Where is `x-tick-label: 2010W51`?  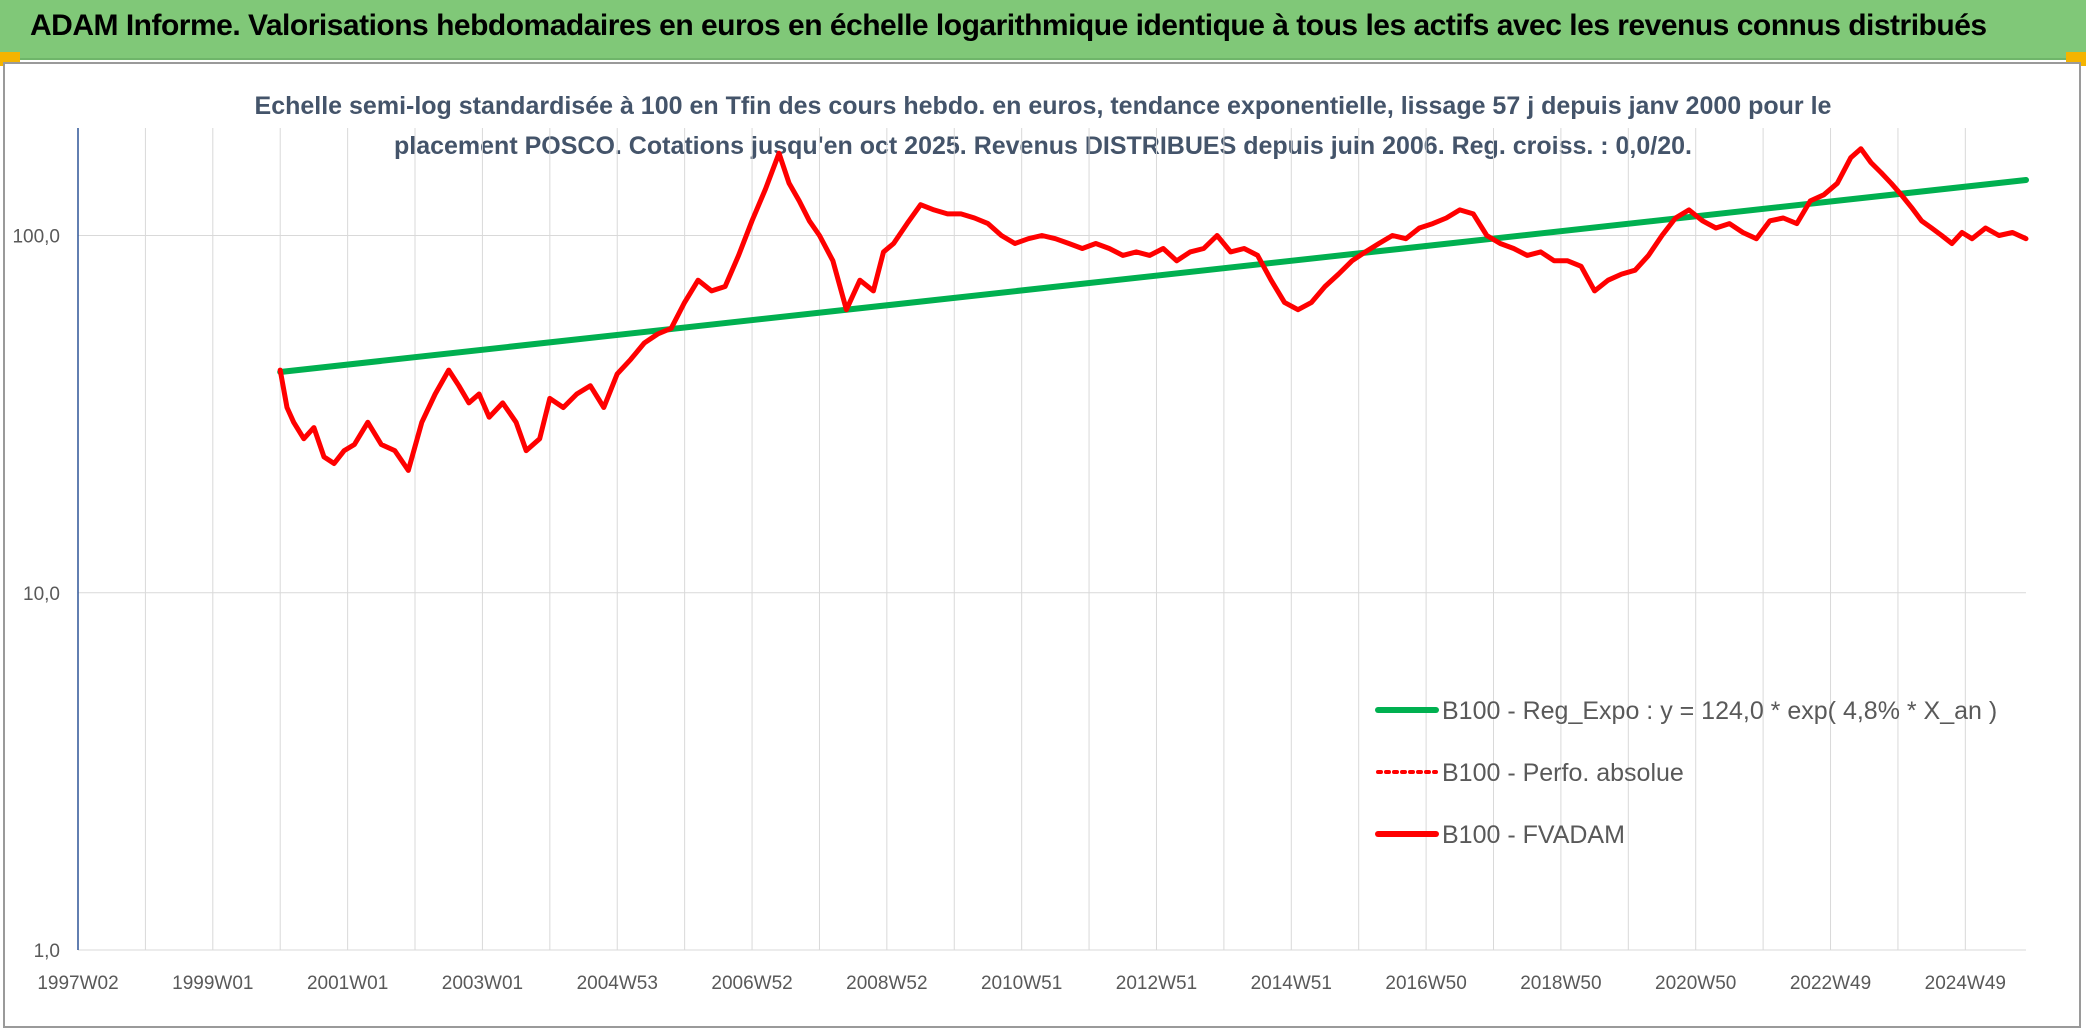
x-tick-label: 2010W51 is located at coordinates (1021, 983).